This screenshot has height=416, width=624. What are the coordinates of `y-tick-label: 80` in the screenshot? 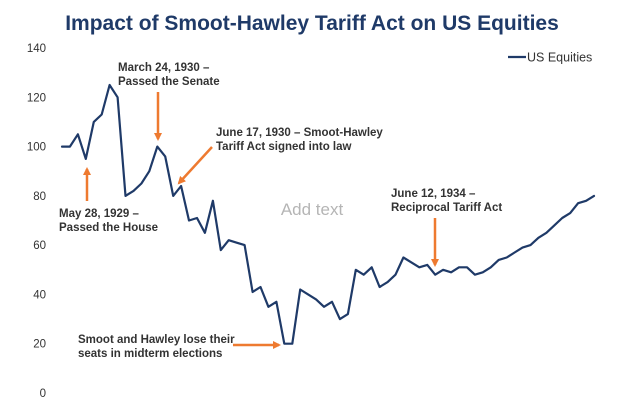 It's located at (39, 197).